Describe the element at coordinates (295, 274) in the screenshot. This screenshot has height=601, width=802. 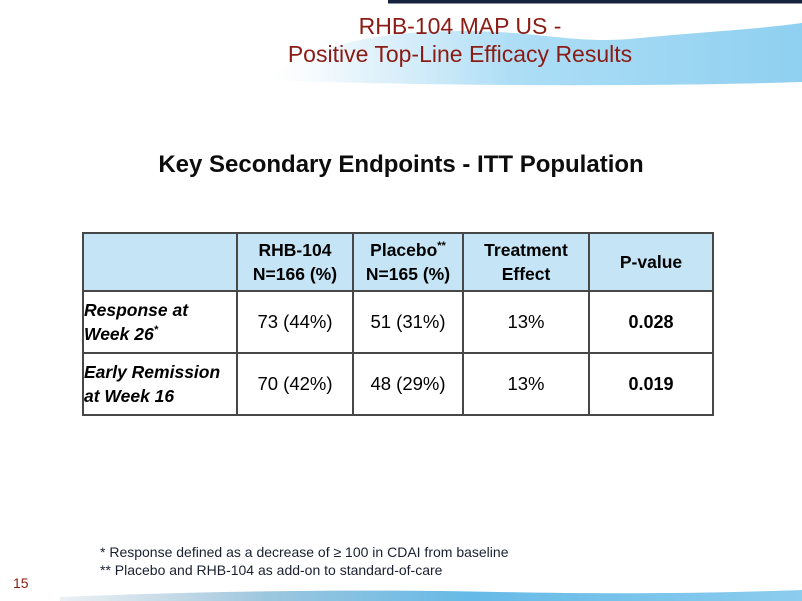
I see `col-header-line2: N=166 (%)` at that location.